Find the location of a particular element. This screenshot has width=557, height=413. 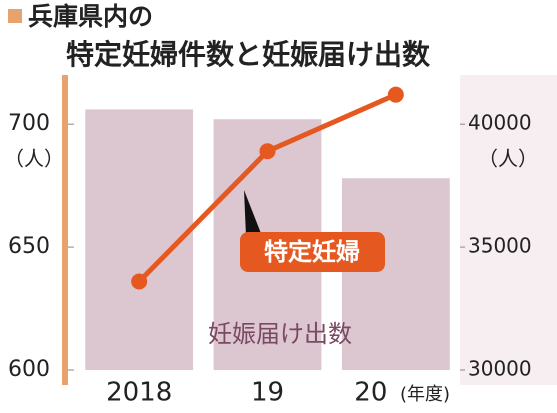

label-pointer is located at coordinates (253, 213).